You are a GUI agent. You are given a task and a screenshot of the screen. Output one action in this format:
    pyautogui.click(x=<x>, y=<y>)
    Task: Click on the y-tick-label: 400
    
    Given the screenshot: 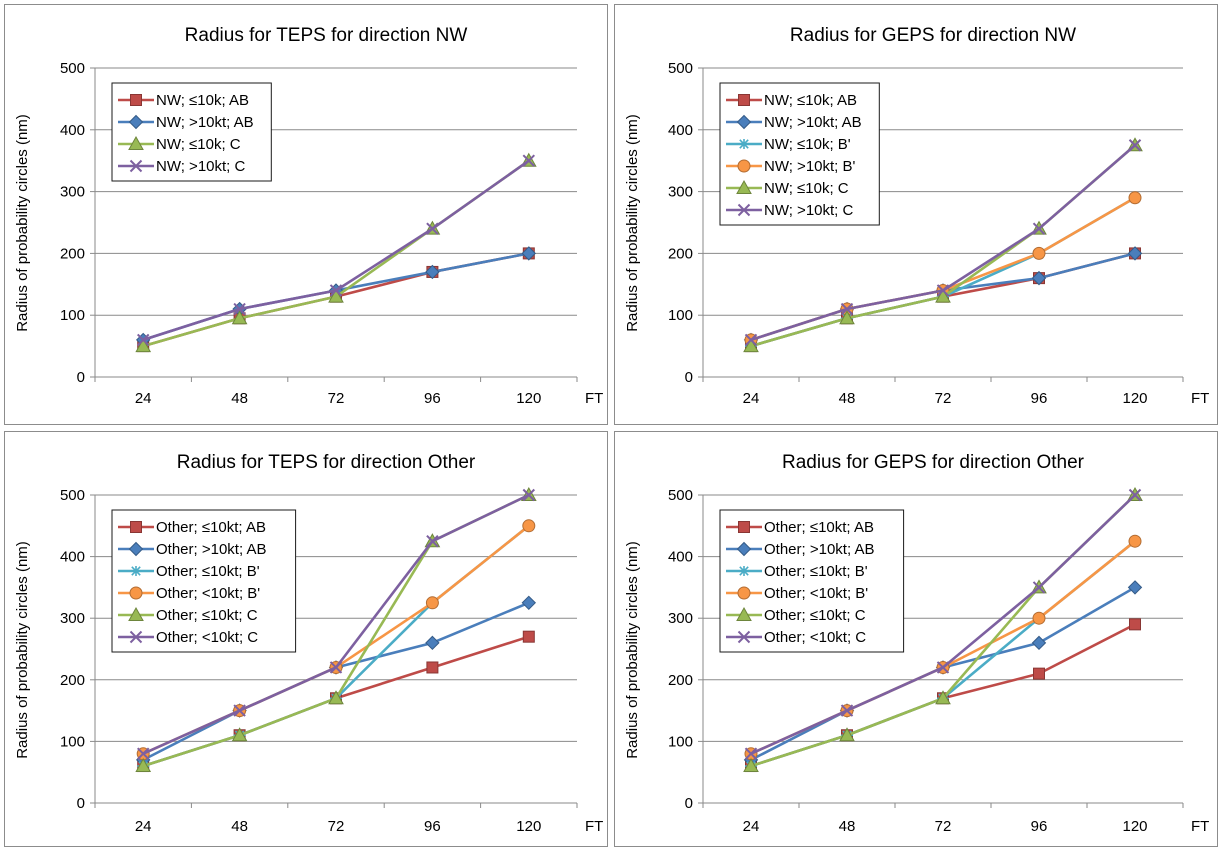 What is the action you would take?
    pyautogui.click(x=680, y=130)
    